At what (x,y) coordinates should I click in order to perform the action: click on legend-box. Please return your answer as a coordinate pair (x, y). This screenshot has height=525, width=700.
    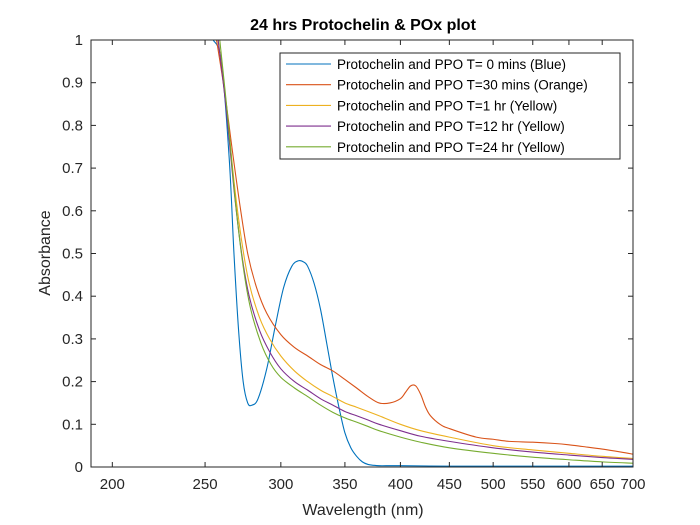
    Looking at the image, I should click on (450, 106).